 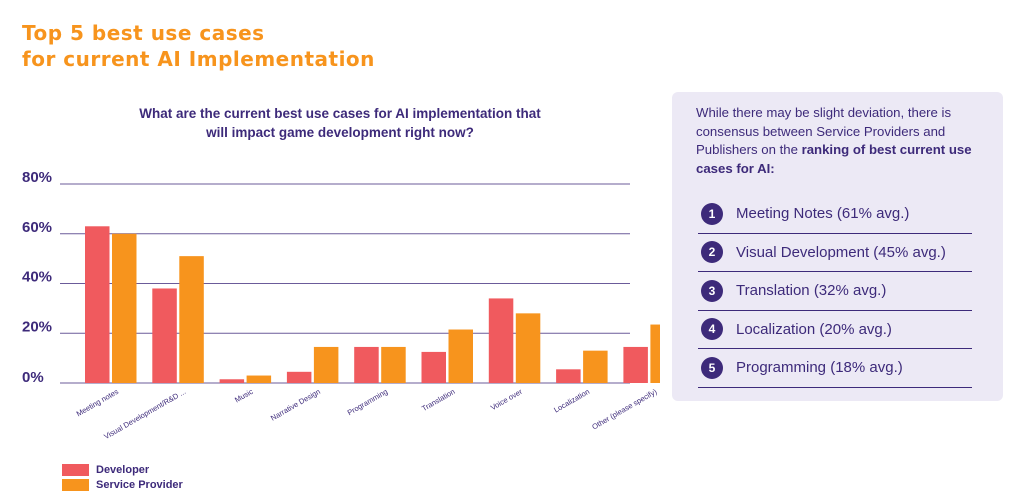 I want to click on chart-legend: Developer Service Provider, so click(x=122, y=477).